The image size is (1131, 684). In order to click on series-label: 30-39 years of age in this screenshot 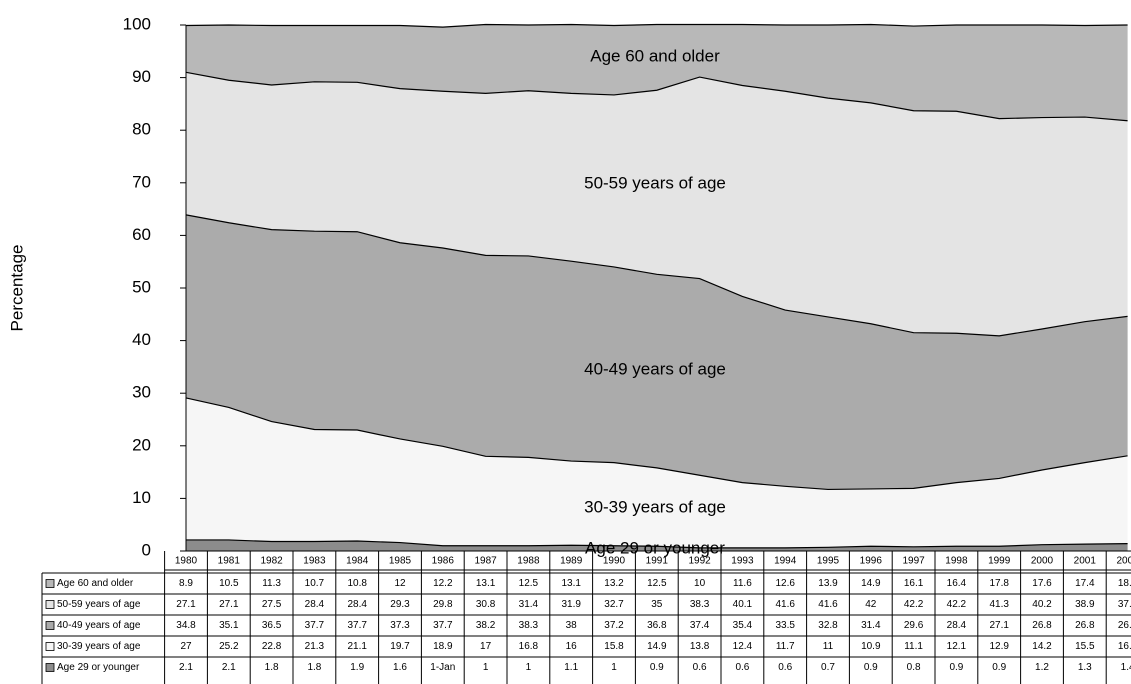, I will do `click(655, 506)`.